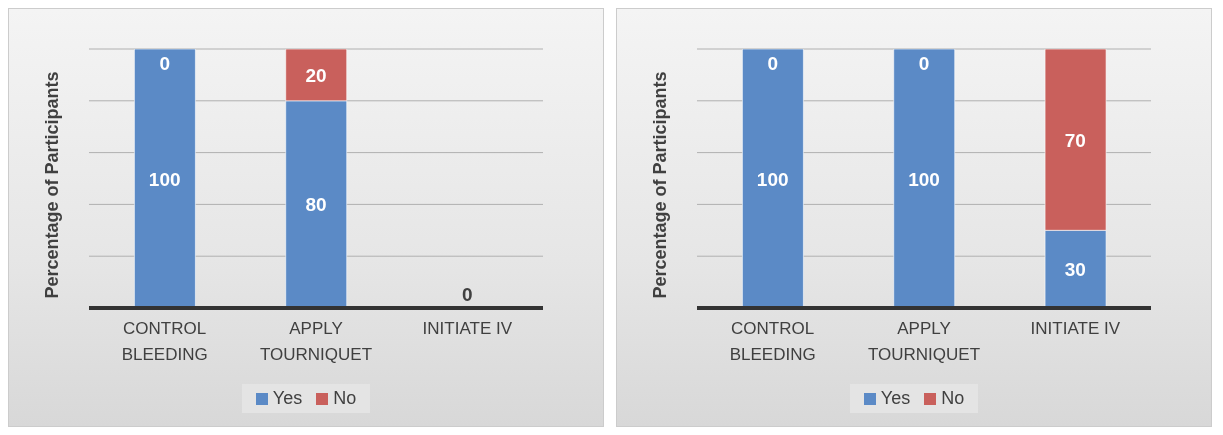 The image size is (1223, 435). Describe the element at coordinates (1075, 140) in the screenshot. I see `data-label: 70` at that location.